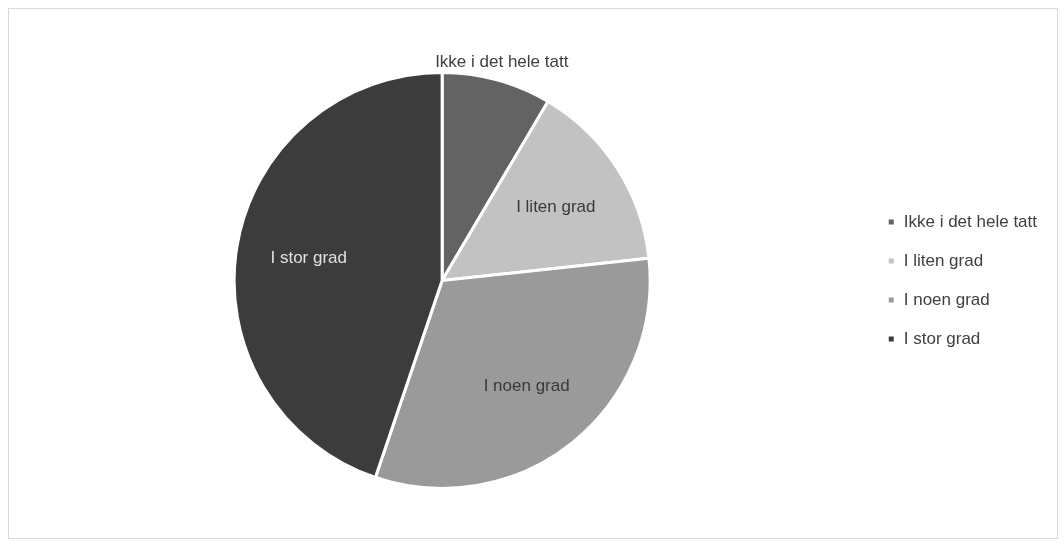 The image size is (1064, 545). What do you see at coordinates (526, 385) in the screenshot?
I see `slice-label: I noen grad` at bounding box center [526, 385].